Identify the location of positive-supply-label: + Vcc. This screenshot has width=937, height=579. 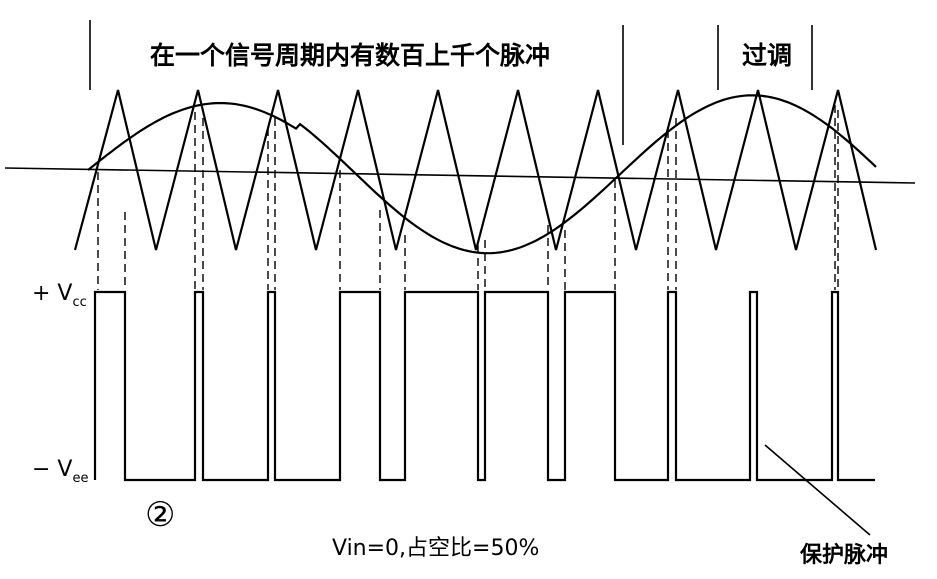
(59, 295).